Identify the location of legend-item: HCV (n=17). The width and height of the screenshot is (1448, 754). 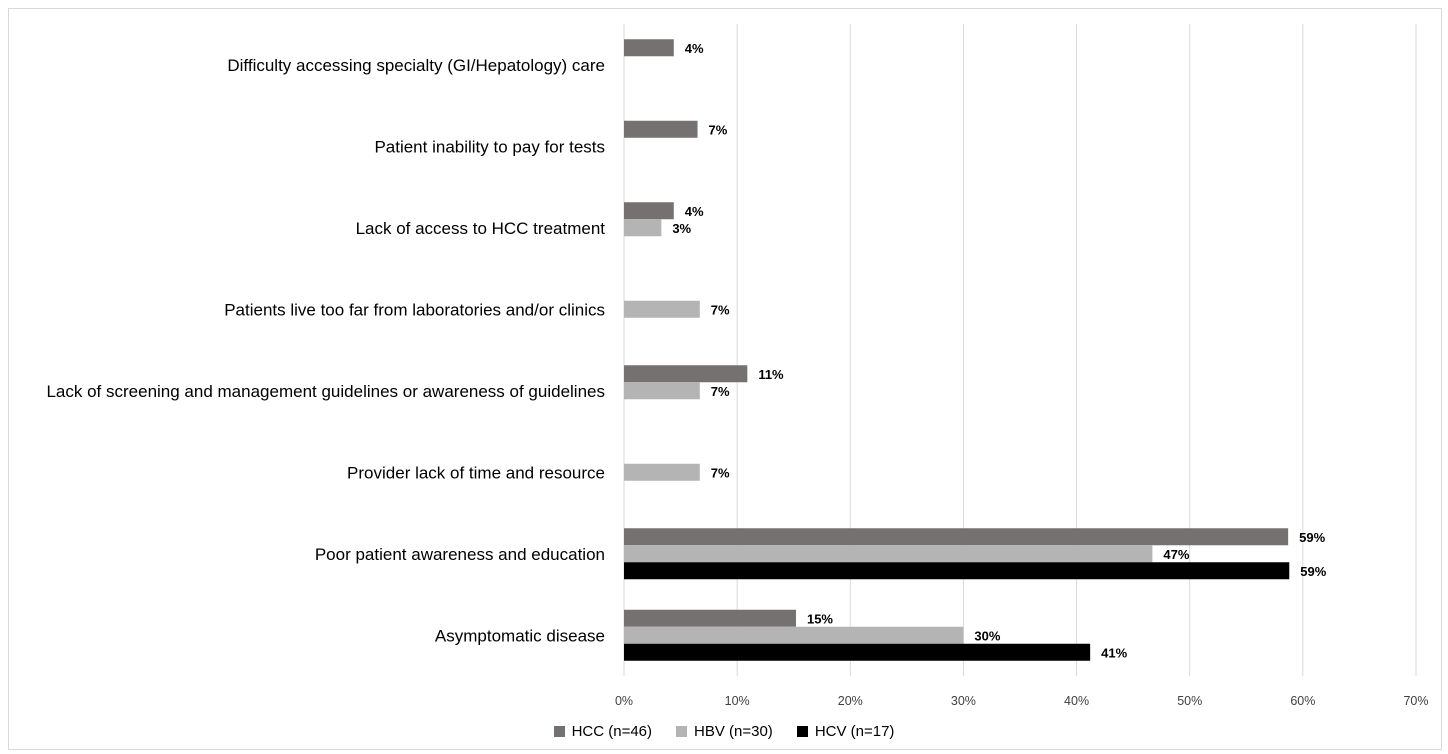
(845, 731).